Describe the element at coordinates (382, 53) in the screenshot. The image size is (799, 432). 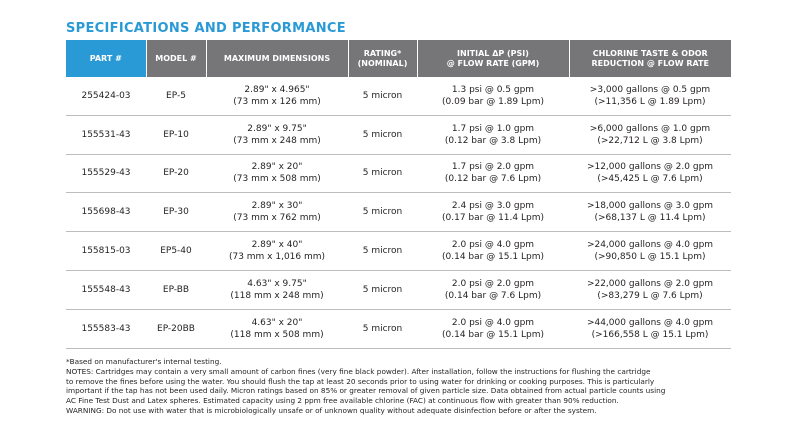
I see `header-rating-label: RATING*` at that location.